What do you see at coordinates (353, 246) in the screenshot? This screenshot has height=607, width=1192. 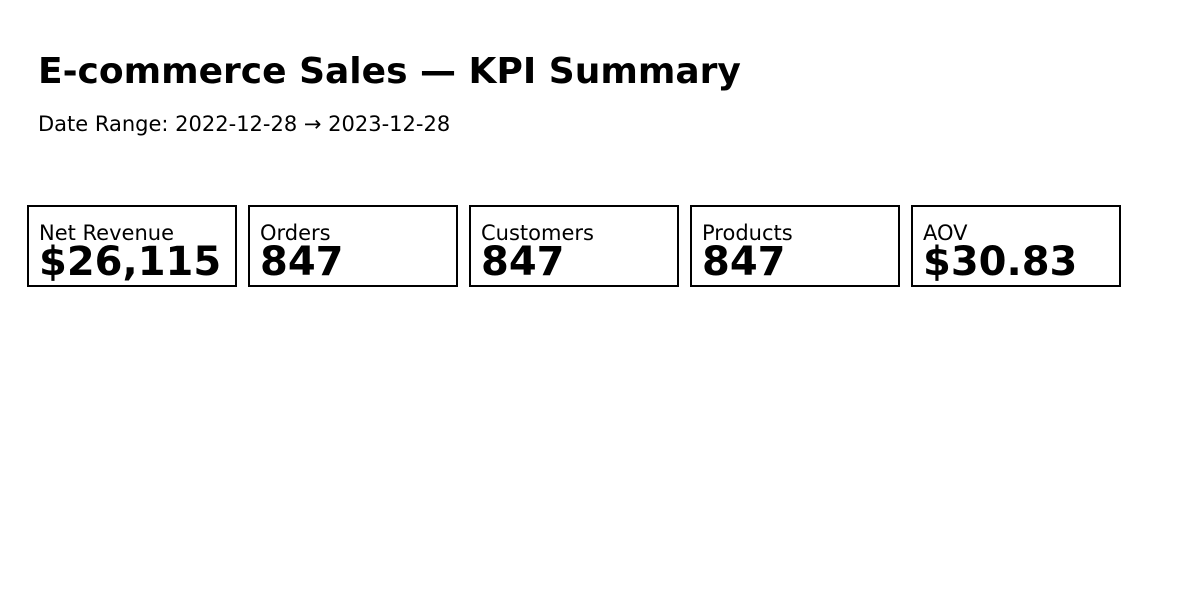 I see `kpi-card-orders: Orders 847` at bounding box center [353, 246].